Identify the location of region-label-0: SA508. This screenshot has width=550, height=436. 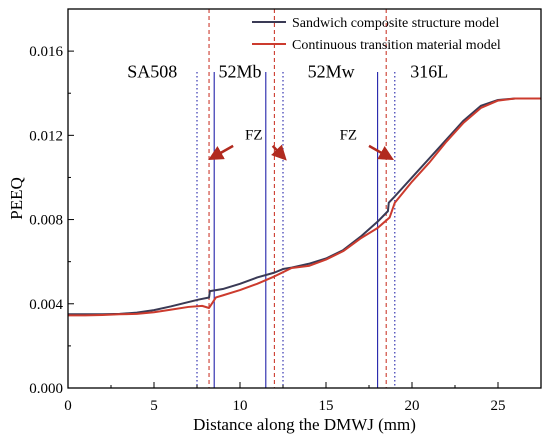
(152, 71).